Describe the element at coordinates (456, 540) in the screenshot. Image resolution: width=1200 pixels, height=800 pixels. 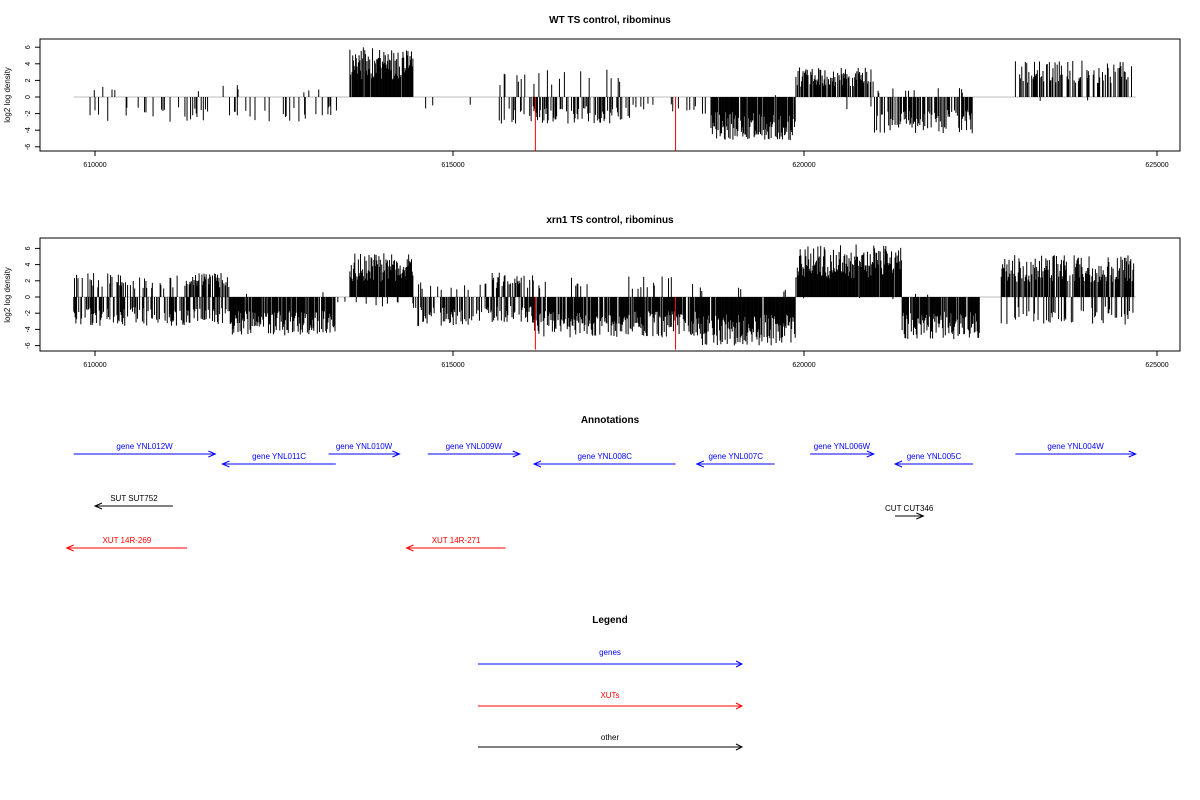
I see `feature-label: XUT 14R-271` at that location.